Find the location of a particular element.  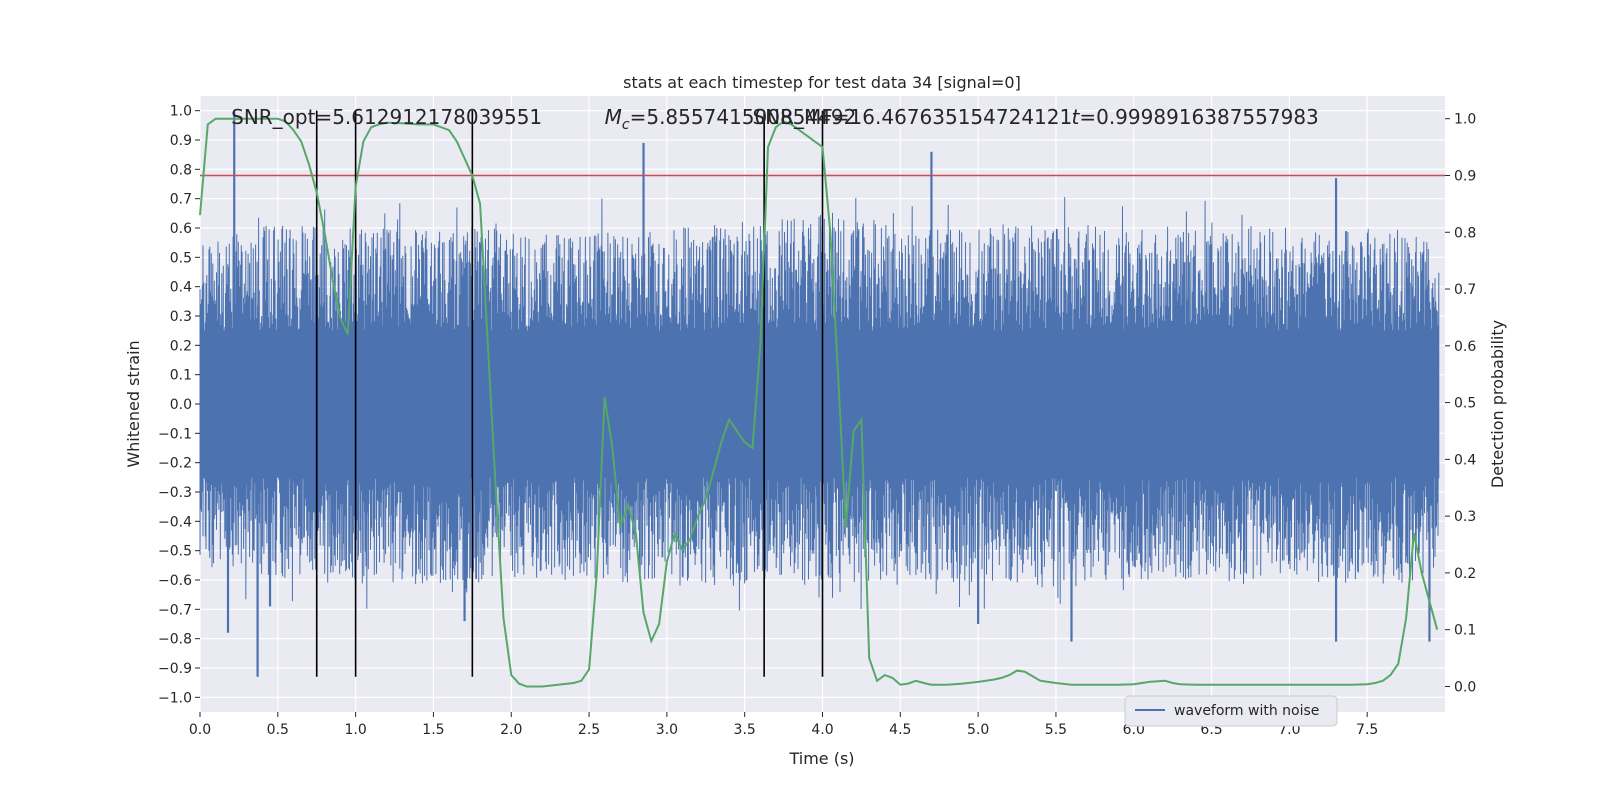

annotation-text: SNR_MF=16.467635154724121 is located at coordinates (912, 117).